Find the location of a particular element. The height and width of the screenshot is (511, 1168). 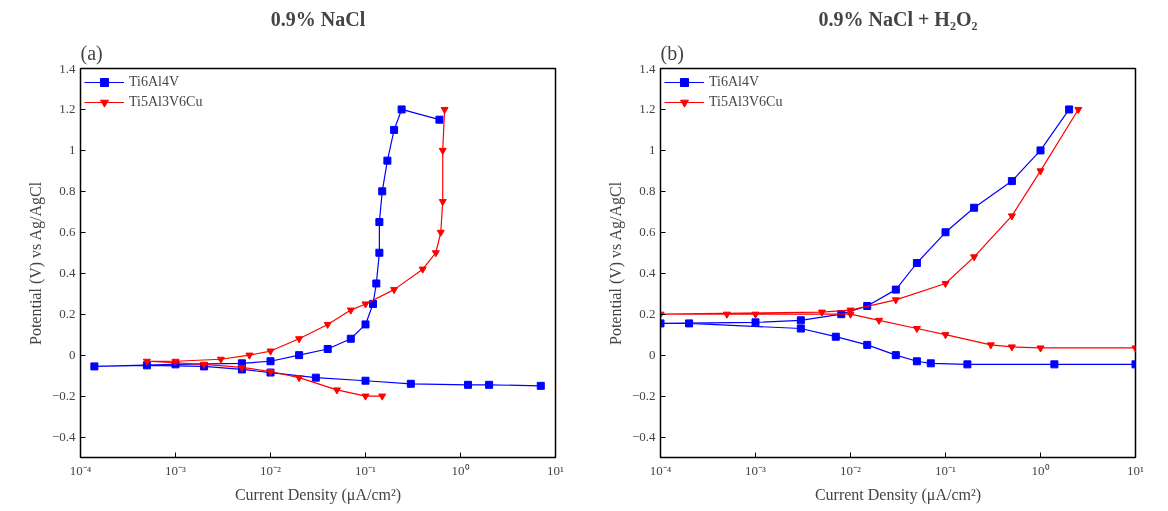

text: (b) is located at coordinates (672, 53).